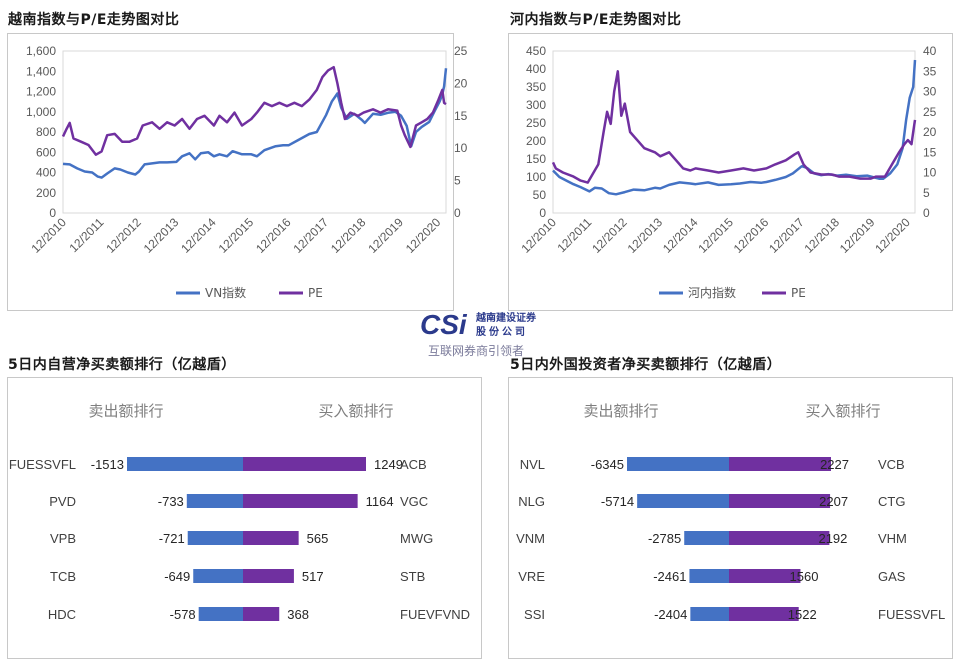 The height and width of the screenshot is (669, 964). I want to click on prop-buy-value: 517, so click(313, 576).